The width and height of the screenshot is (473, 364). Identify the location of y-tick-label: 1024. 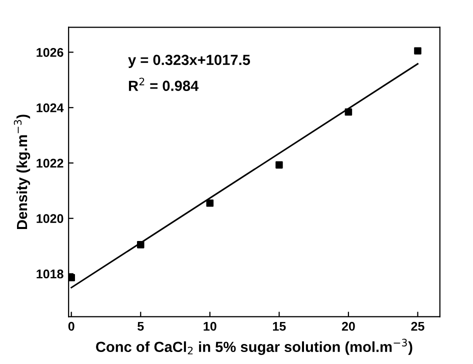
(50, 107).